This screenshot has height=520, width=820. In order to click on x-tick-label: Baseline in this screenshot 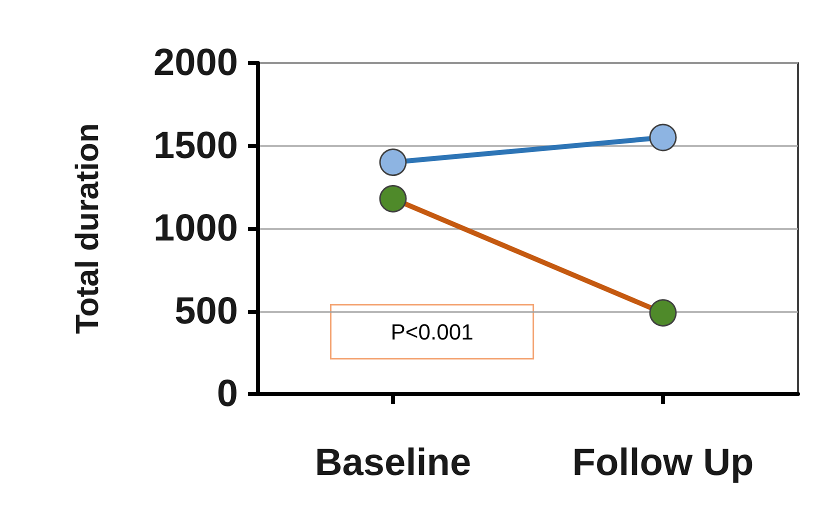, I will do `click(393, 463)`.